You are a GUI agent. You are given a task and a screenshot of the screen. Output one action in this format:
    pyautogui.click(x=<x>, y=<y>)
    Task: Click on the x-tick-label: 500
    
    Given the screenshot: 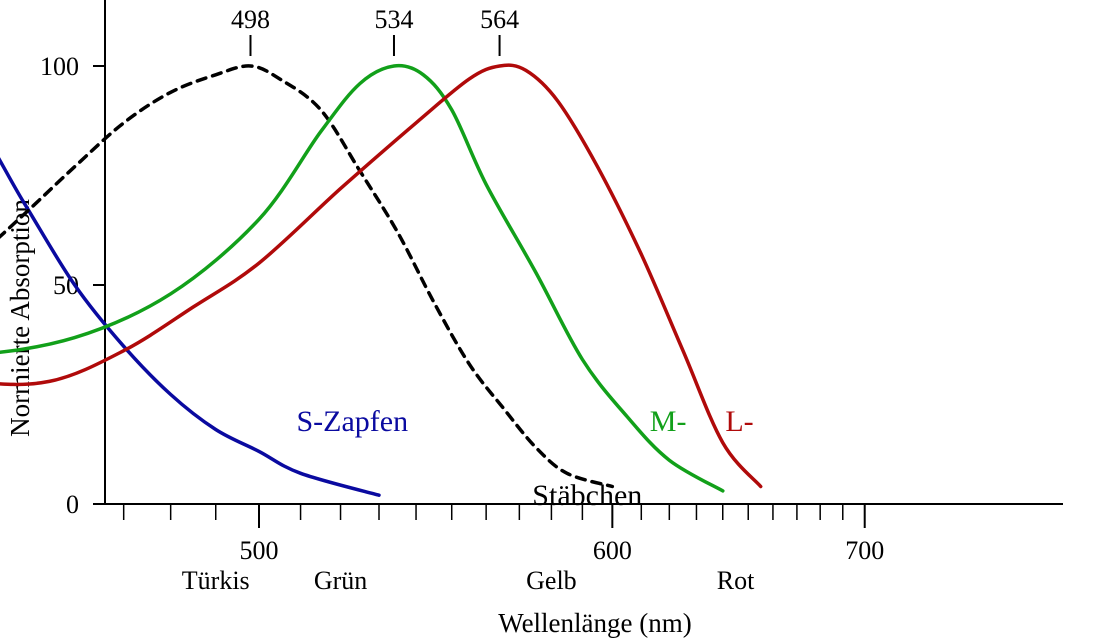 What is the action you would take?
    pyautogui.click(x=259, y=550)
    